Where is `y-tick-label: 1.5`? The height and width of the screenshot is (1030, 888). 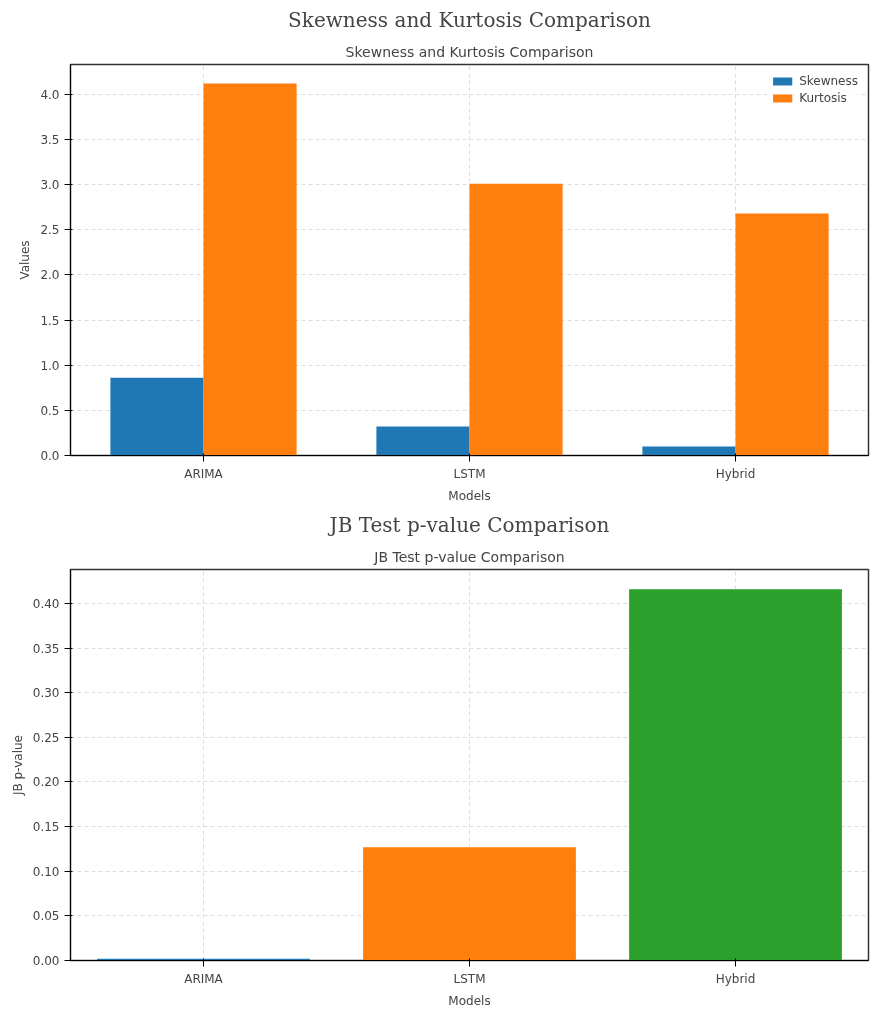 y-tick-label: 1.5 is located at coordinates (50, 320).